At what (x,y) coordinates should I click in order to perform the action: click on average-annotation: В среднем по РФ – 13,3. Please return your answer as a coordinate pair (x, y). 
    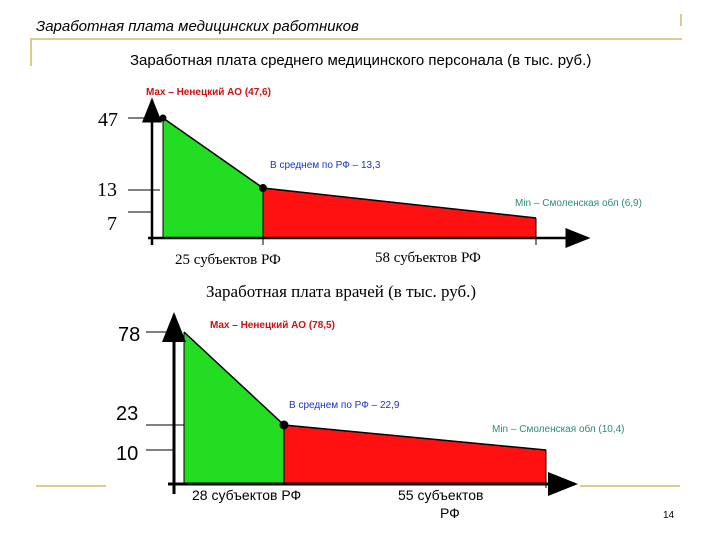
    Looking at the image, I should click on (325, 165).